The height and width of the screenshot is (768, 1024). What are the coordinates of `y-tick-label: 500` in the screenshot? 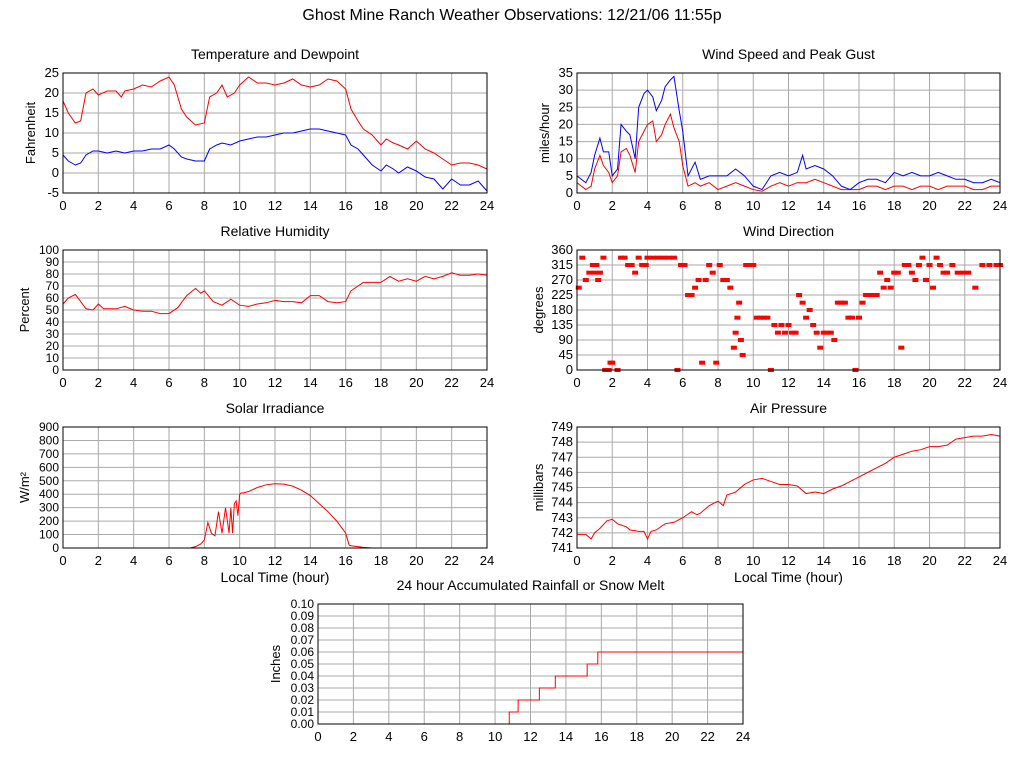 It's located at (49, 481).